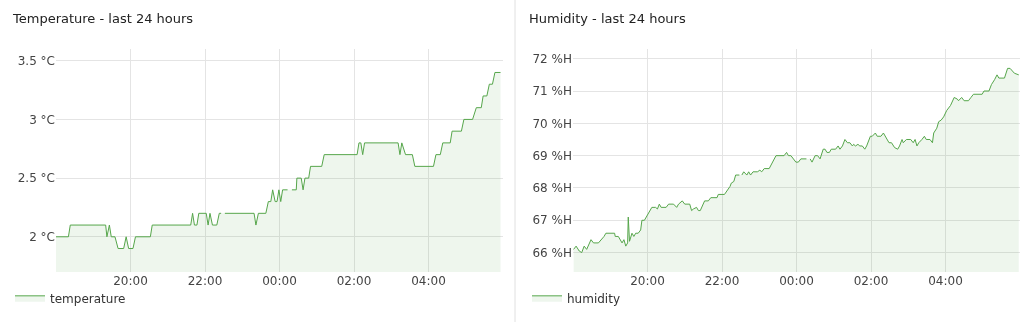 This screenshot has width=1034, height=322. I want to click on chart-title: Humidity - last 24 hours, so click(607, 18).